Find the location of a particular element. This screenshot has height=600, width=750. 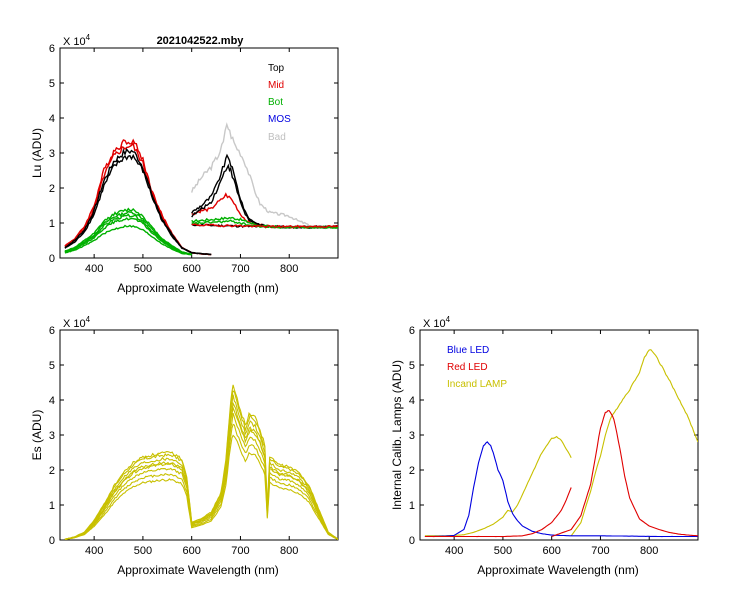

es-ytick-label: 5 is located at coordinates (52, 366).